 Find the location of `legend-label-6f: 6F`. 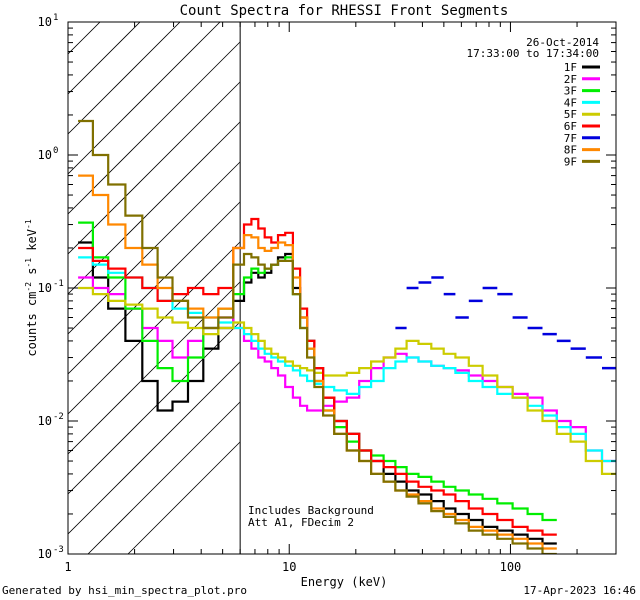

legend-label-6f: 6F is located at coordinates (570, 126).